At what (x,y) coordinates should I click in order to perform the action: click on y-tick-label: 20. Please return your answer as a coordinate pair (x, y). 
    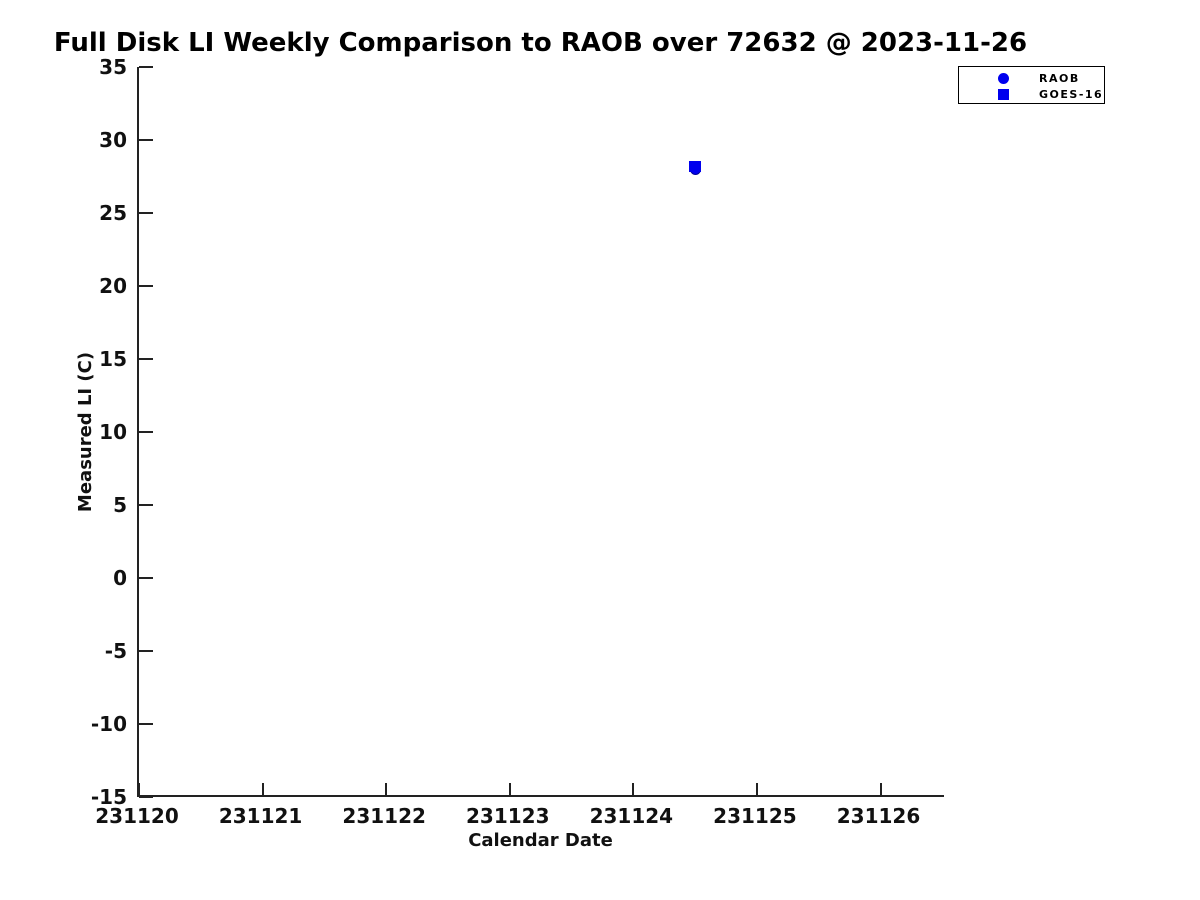
    Looking at the image, I should click on (113, 286).